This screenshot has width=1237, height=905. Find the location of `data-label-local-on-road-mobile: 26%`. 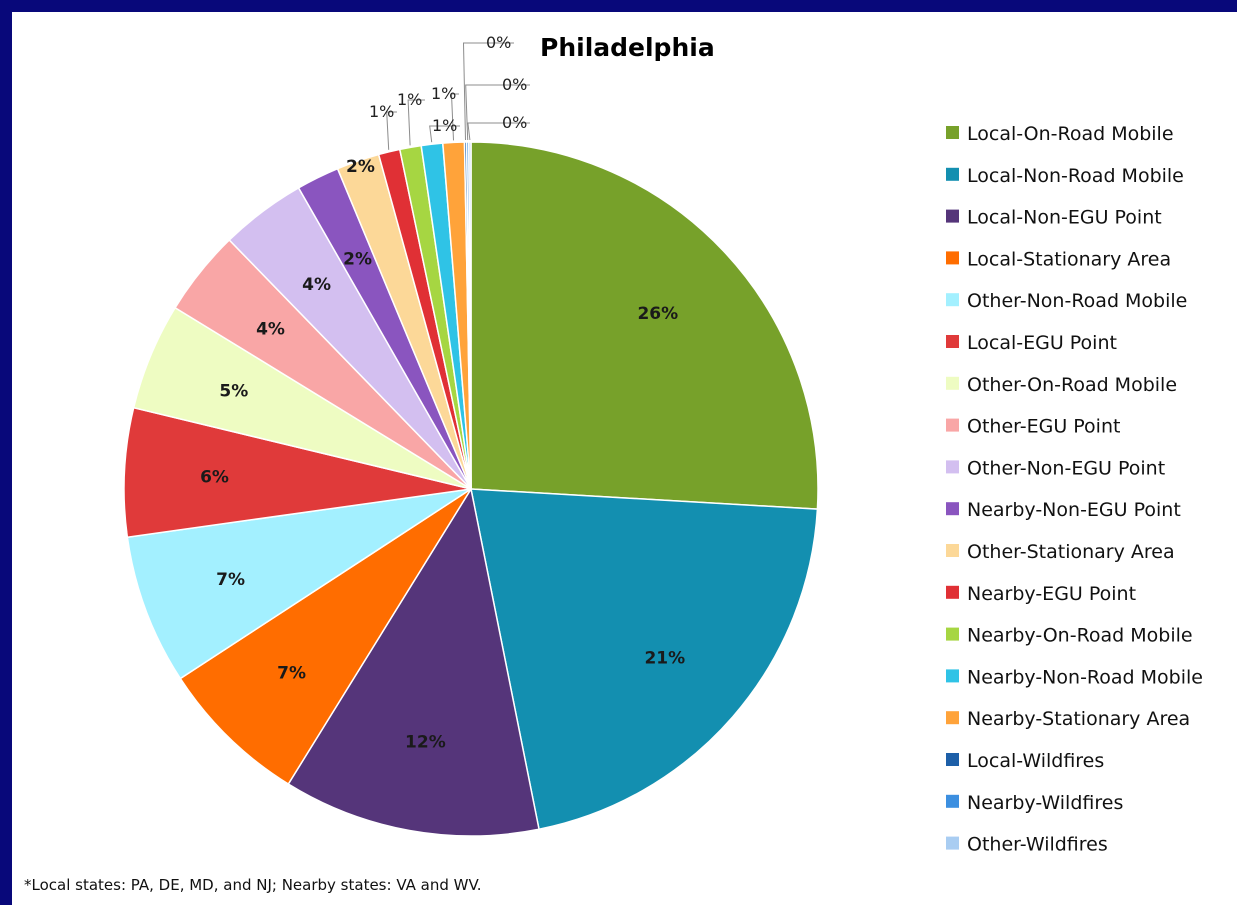

data-label-local-on-road-mobile: 26% is located at coordinates (657, 314).